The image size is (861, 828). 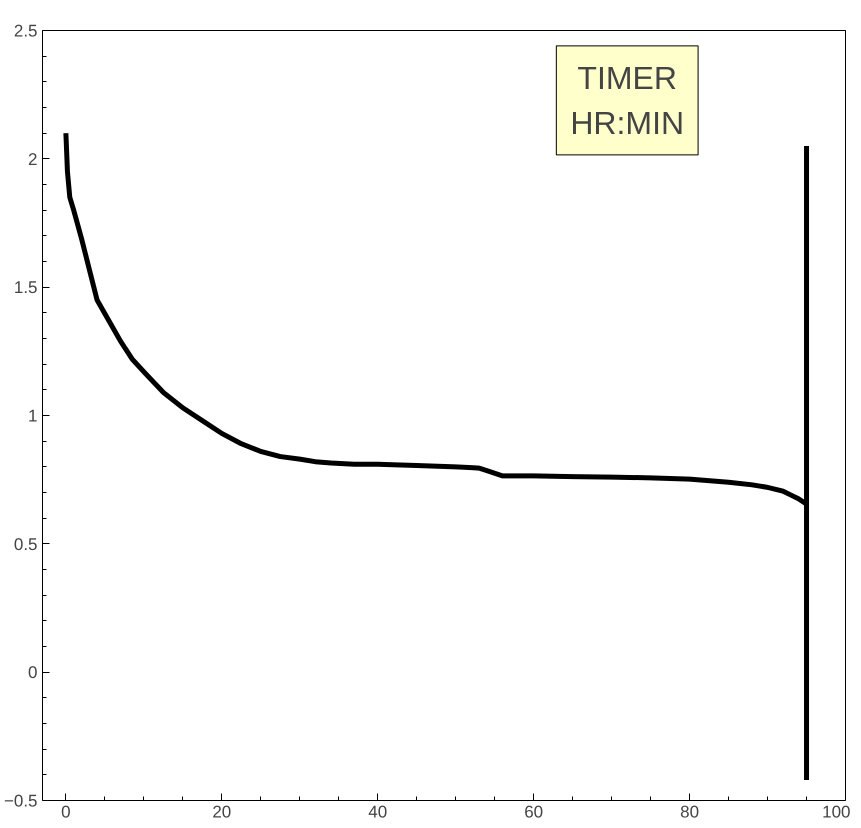 What do you see at coordinates (627, 100) in the screenshot?
I see `annotation: TIMER HR:MIN` at bounding box center [627, 100].